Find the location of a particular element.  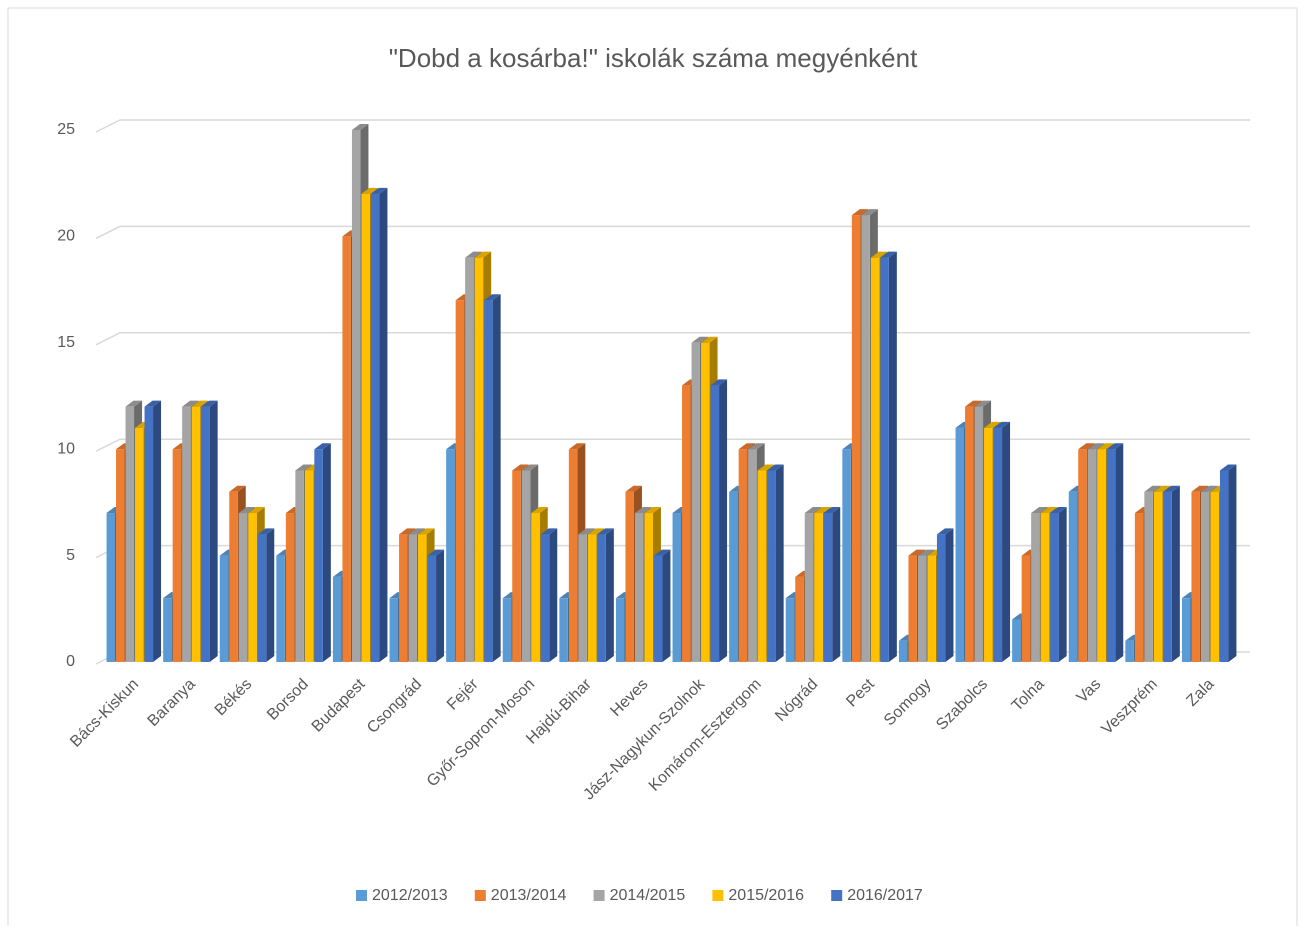

y-tick-label: 25 is located at coordinates (66, 129).